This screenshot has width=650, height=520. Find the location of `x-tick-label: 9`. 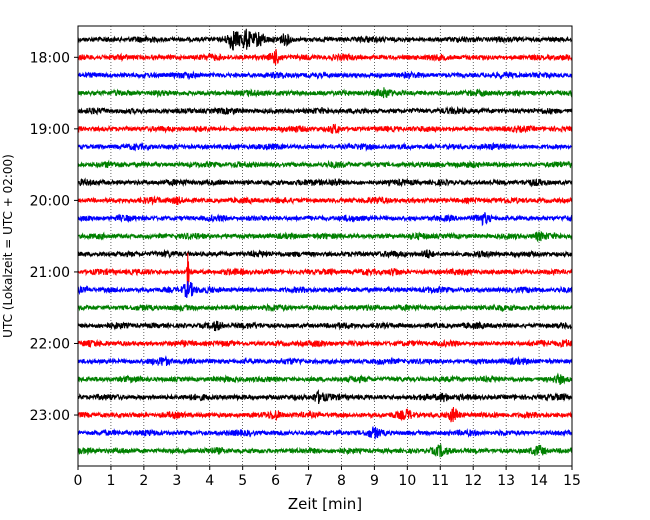

x-tick-label: 9 is located at coordinates (374, 481).